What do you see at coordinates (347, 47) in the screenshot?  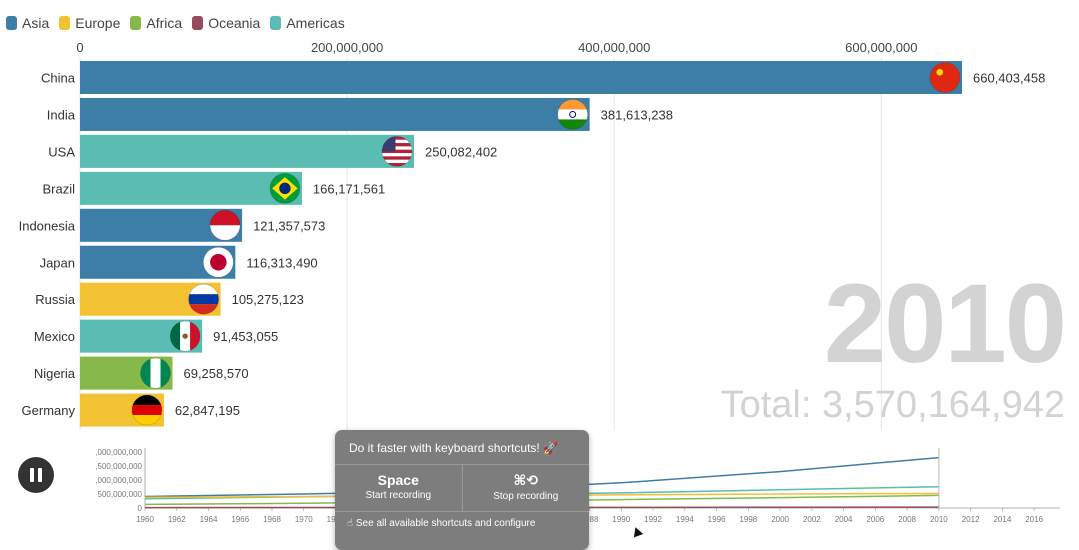 I see `x-tick-label: 200,000,000` at bounding box center [347, 47].